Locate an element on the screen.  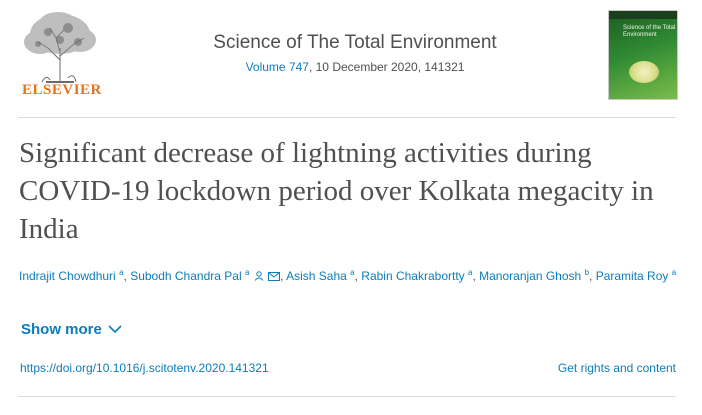
author-link-5: Manoranjan Ghosh is located at coordinates (530, 276).